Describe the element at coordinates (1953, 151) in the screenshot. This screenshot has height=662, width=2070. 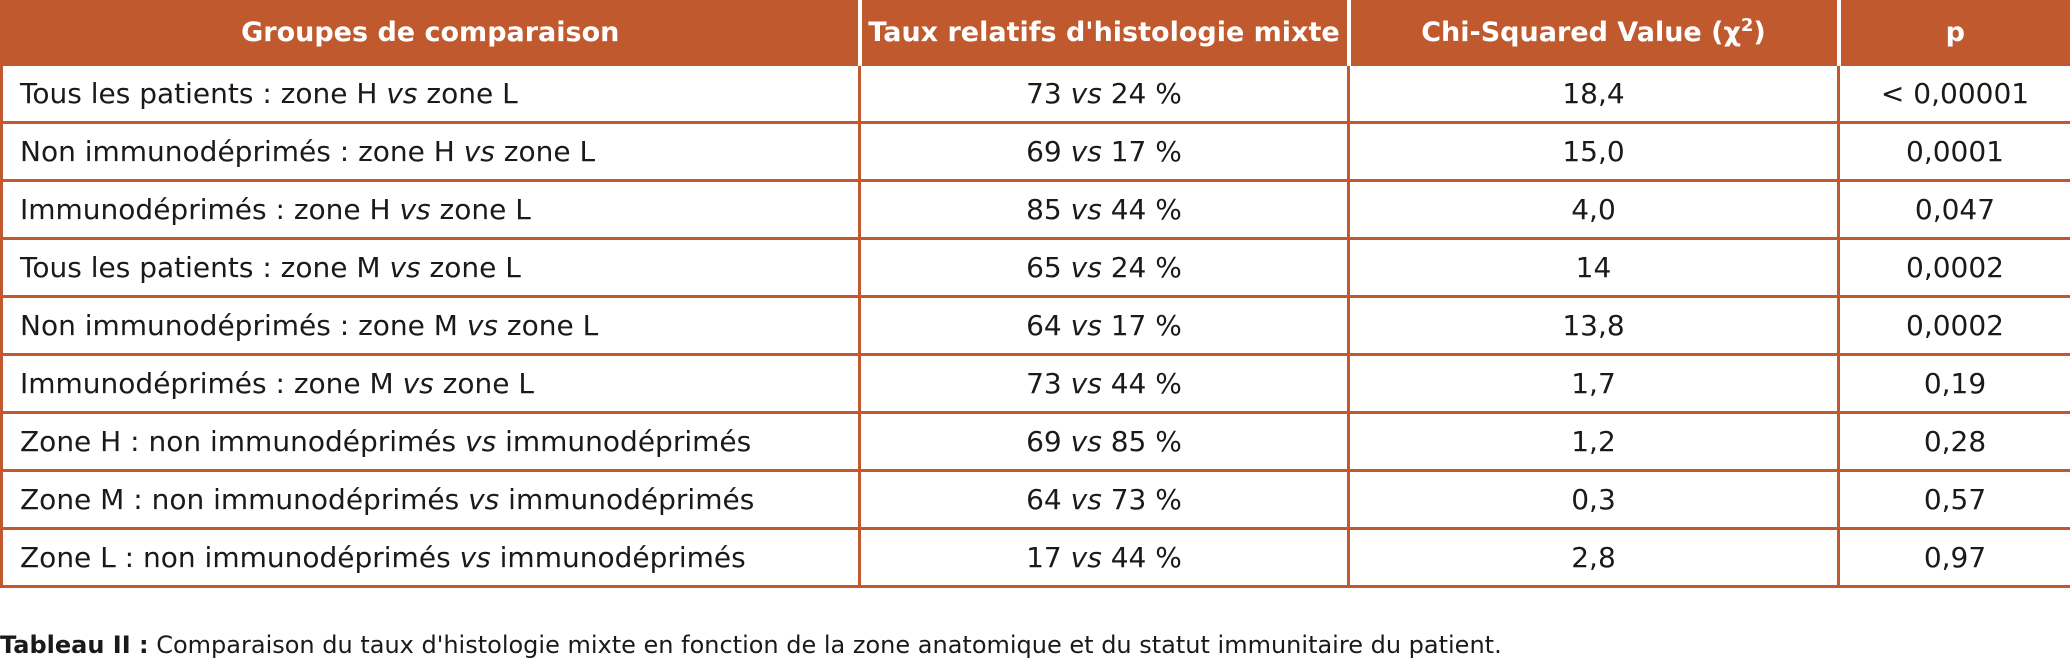
I see `cell-p: 0,0001` at that location.